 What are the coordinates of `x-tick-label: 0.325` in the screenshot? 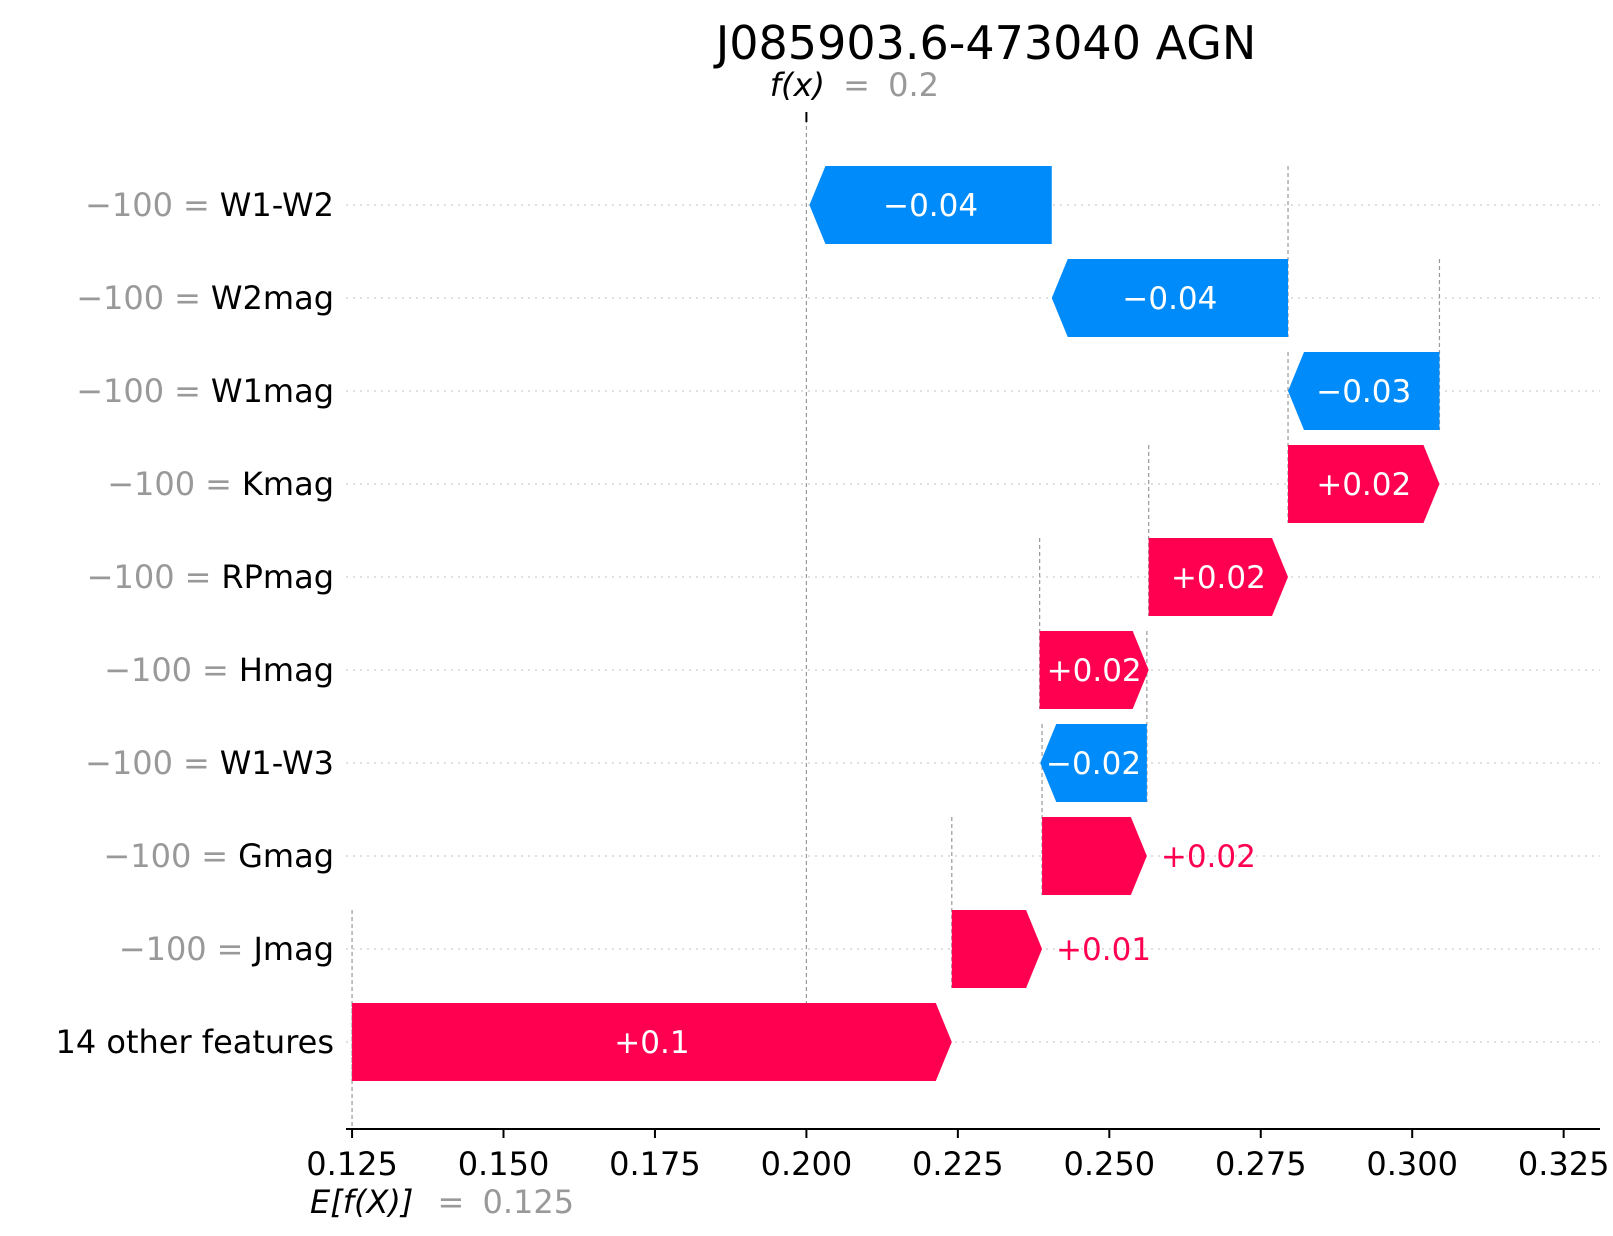 It's located at (1564, 1164).